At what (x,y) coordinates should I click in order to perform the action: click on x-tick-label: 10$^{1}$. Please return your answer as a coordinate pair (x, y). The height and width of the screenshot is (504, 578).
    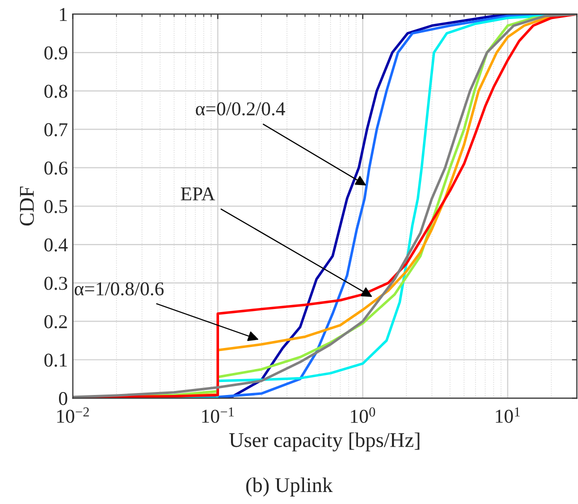
    Looking at the image, I should click on (508, 415).